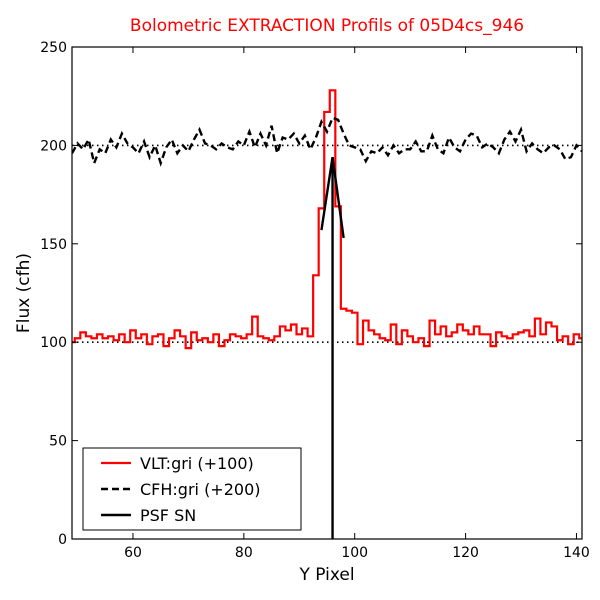 The height and width of the screenshot is (600, 600). Describe the element at coordinates (53, 343) in the screenshot. I see `y-tick-label: 100` at that location.